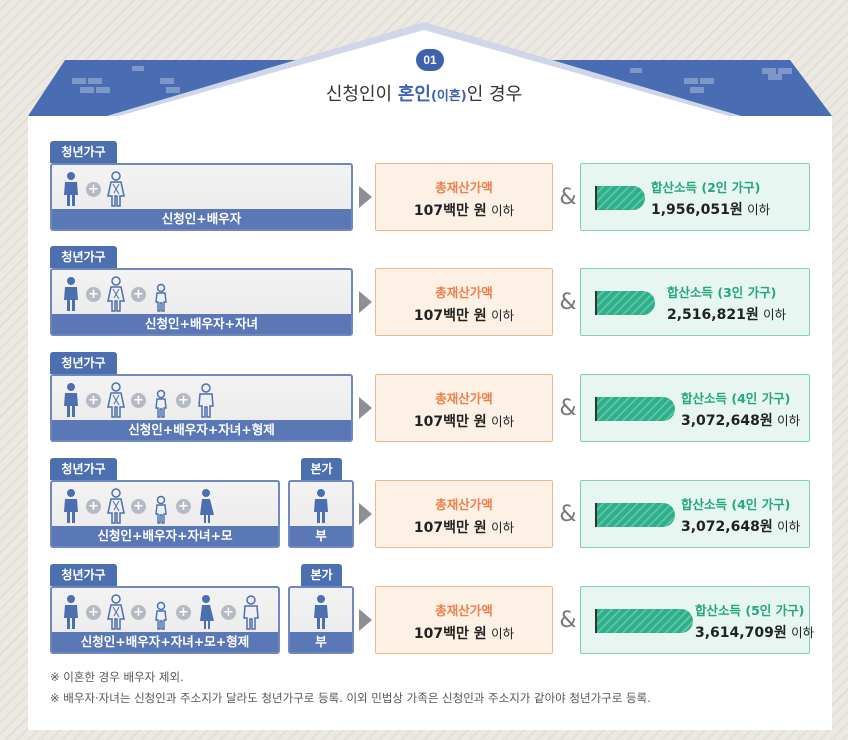 Image resolution: width=848 pixels, height=740 pixels. What do you see at coordinates (750, 610) in the screenshot?
I see `income-title: 합산소득 (5인 가구)` at bounding box center [750, 610].